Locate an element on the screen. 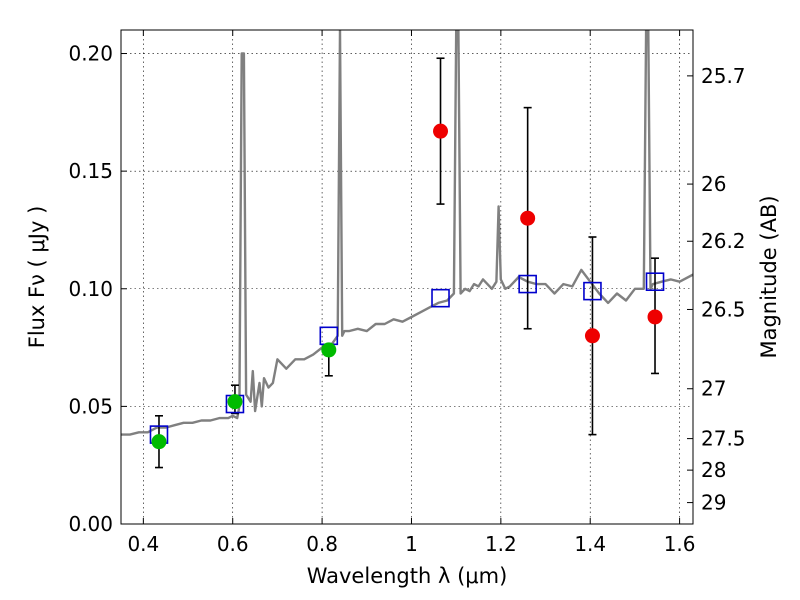 This screenshot has height=600, width=800. y-axis-label: Flux Fν ( μJy ) is located at coordinates (37, 277).